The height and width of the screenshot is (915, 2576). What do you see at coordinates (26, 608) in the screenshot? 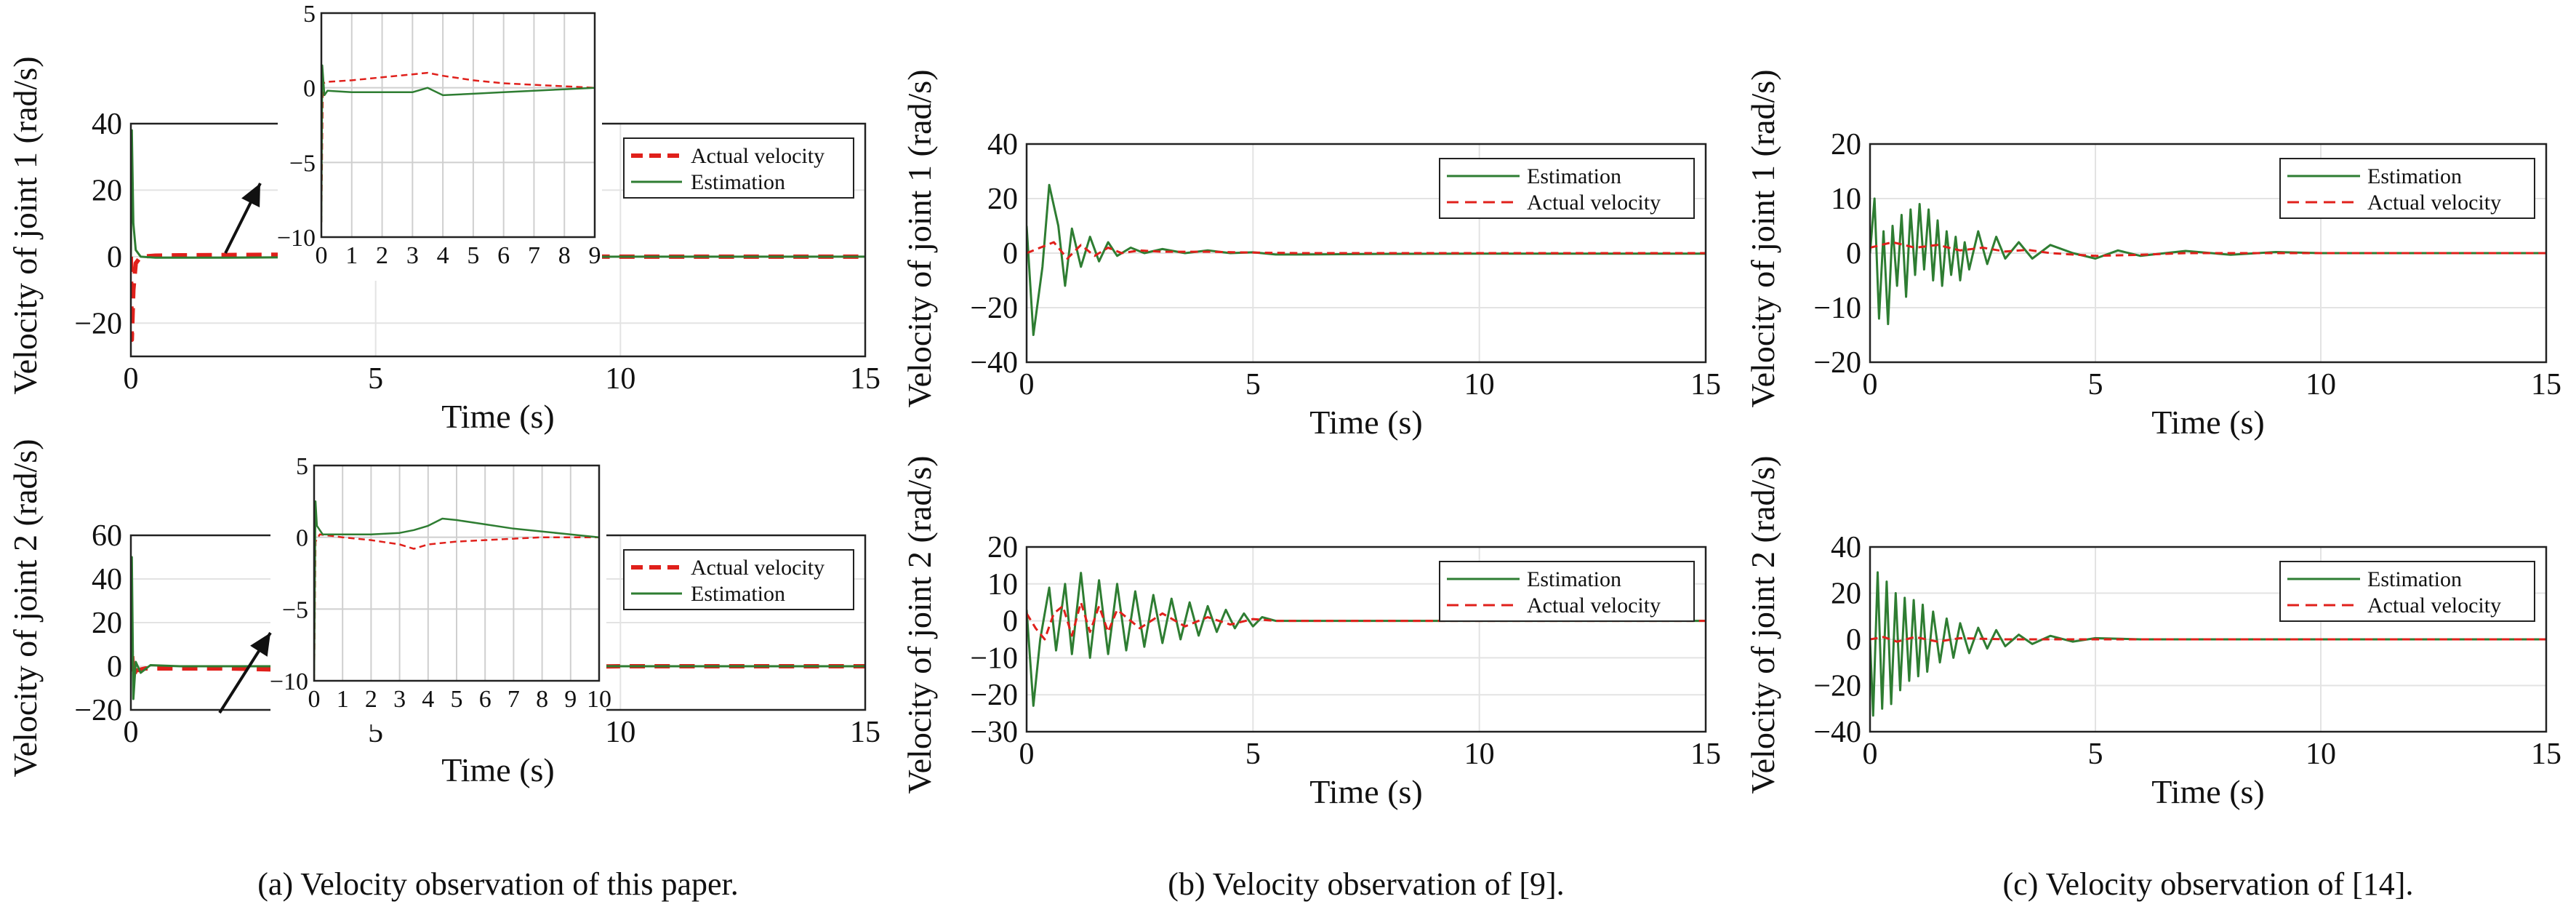
I see `y-axis-label: Velocity of joint 2 (rad/s)` at bounding box center [26, 608].